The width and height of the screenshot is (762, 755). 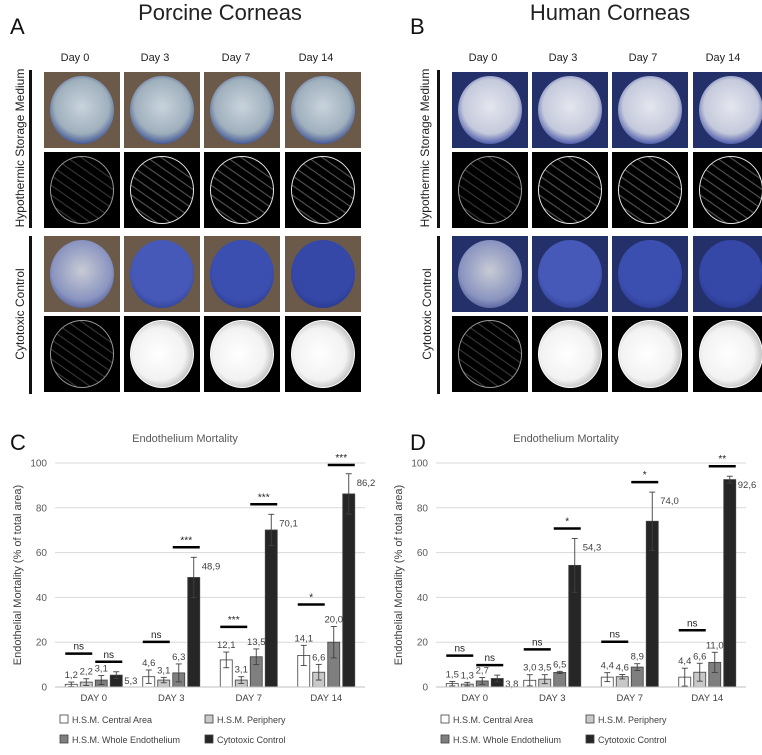 What do you see at coordinates (747, 485) in the screenshot?
I see `data-label: 92,6` at bounding box center [747, 485].